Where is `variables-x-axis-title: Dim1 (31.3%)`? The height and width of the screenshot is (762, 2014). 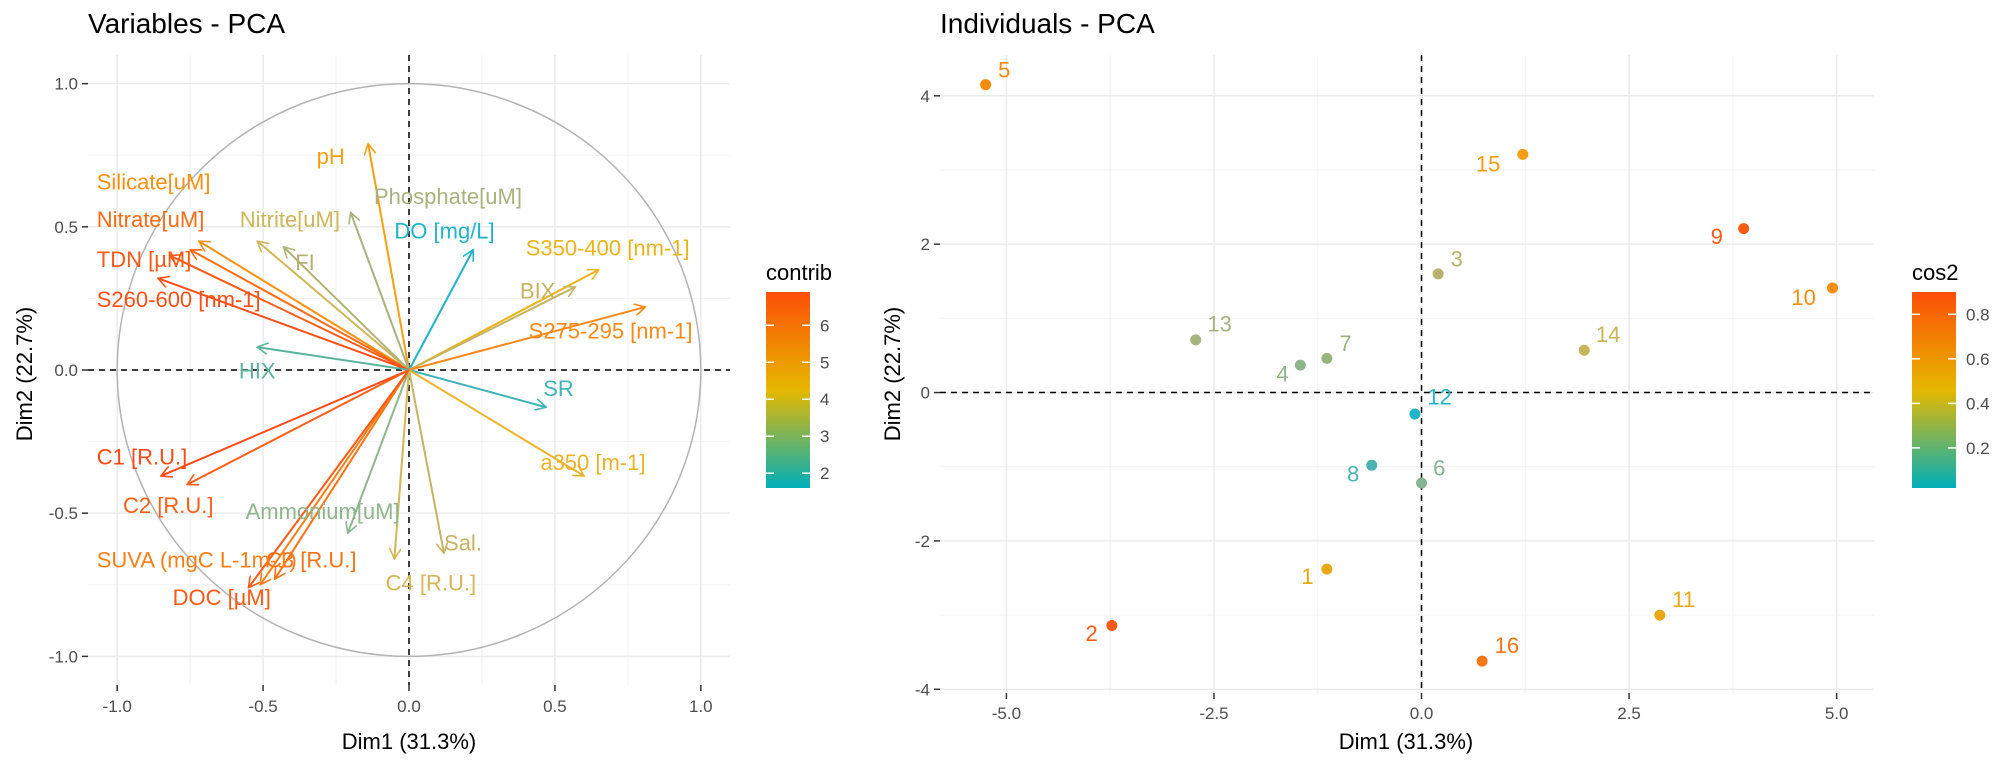
variables-x-axis-title: Dim1 (31.3%) is located at coordinates (409, 741).